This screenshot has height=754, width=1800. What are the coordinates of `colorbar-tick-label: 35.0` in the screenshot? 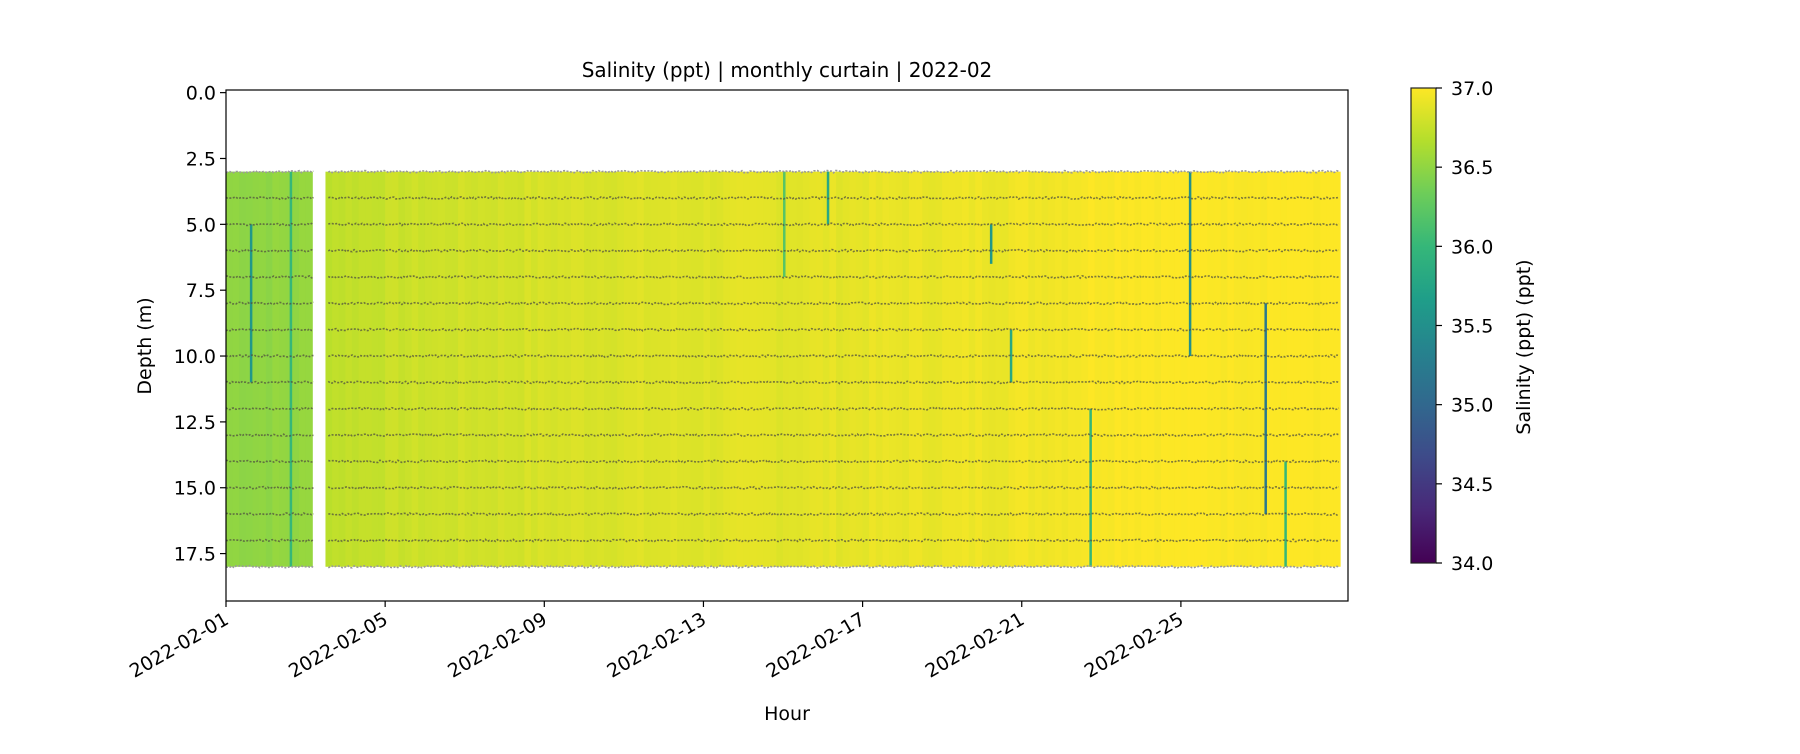 It's located at (1472, 406).